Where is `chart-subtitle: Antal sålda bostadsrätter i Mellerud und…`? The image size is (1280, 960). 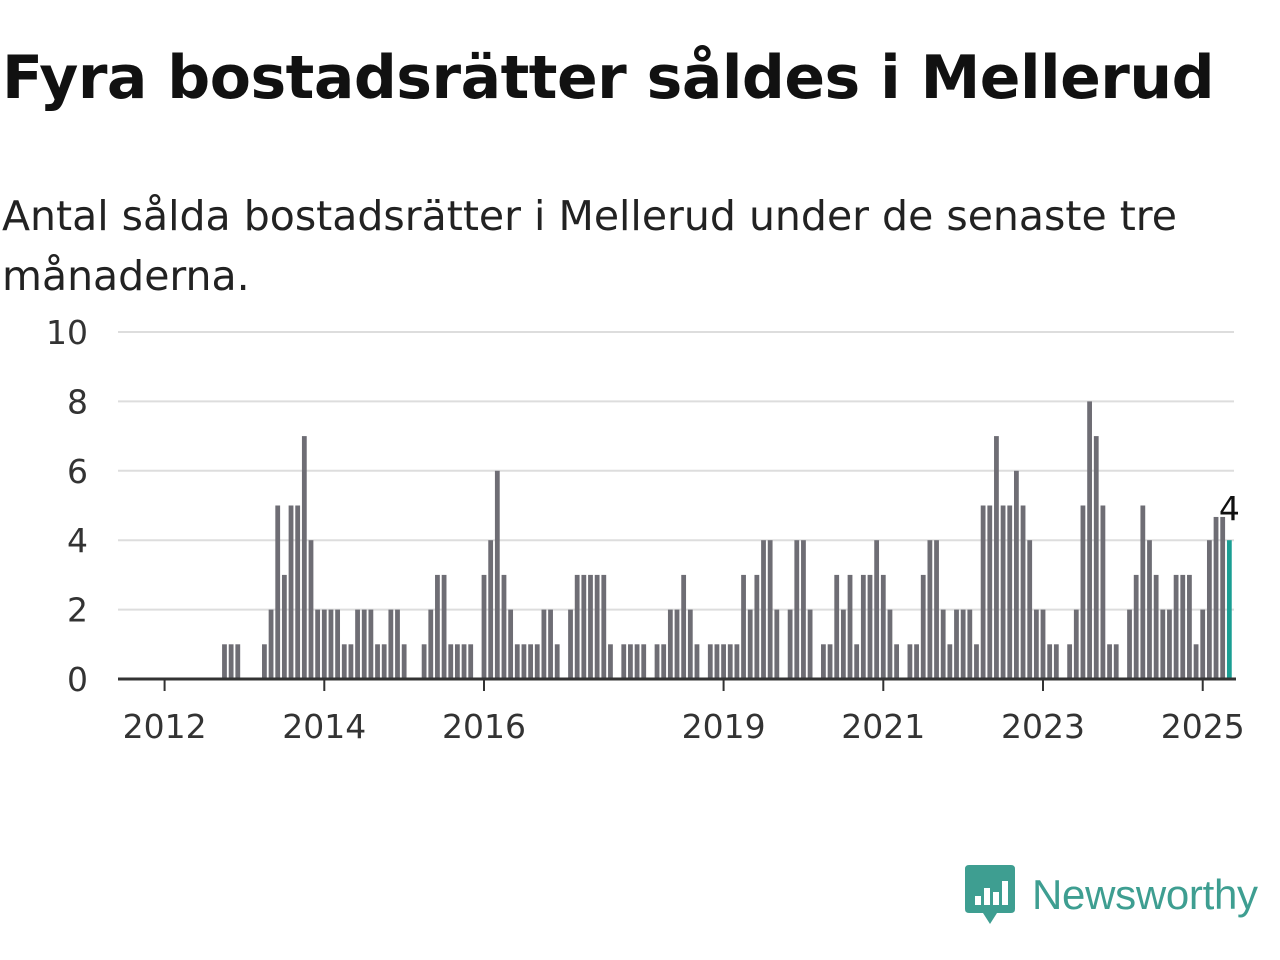
chart-subtitle: Antal sålda bostadsrätter i Mellerud und… is located at coordinates (589, 246).